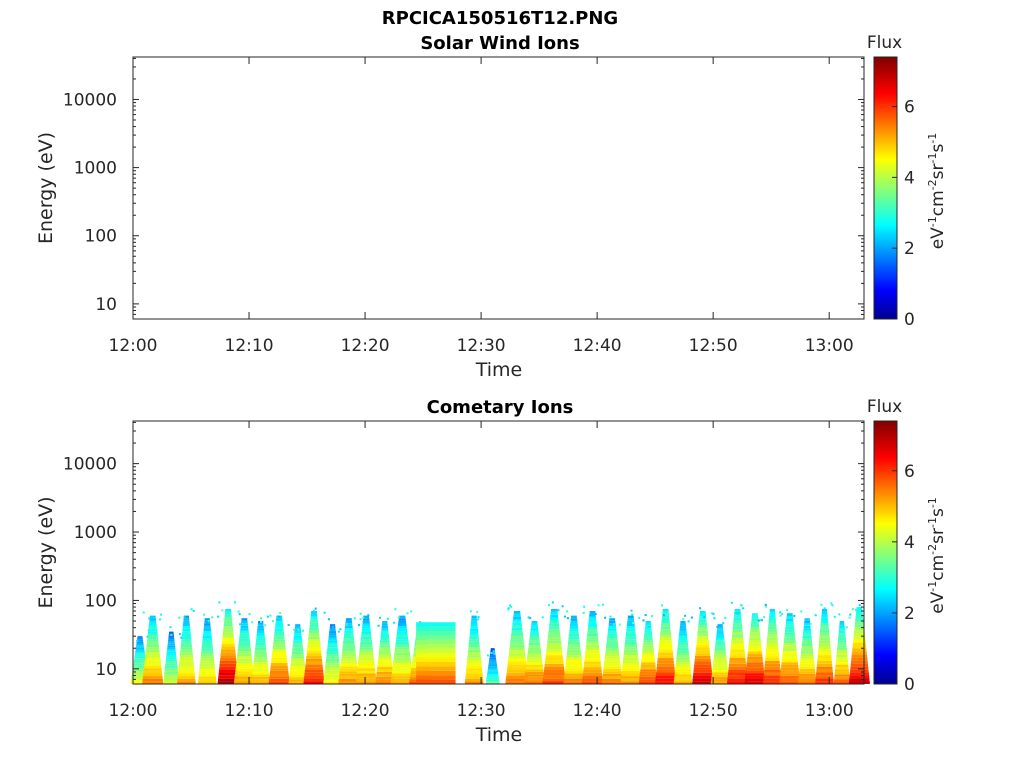 The height and width of the screenshot is (768, 1024). What do you see at coordinates (106, 305) in the screenshot?
I see `y-tick-label: 10` at bounding box center [106, 305].